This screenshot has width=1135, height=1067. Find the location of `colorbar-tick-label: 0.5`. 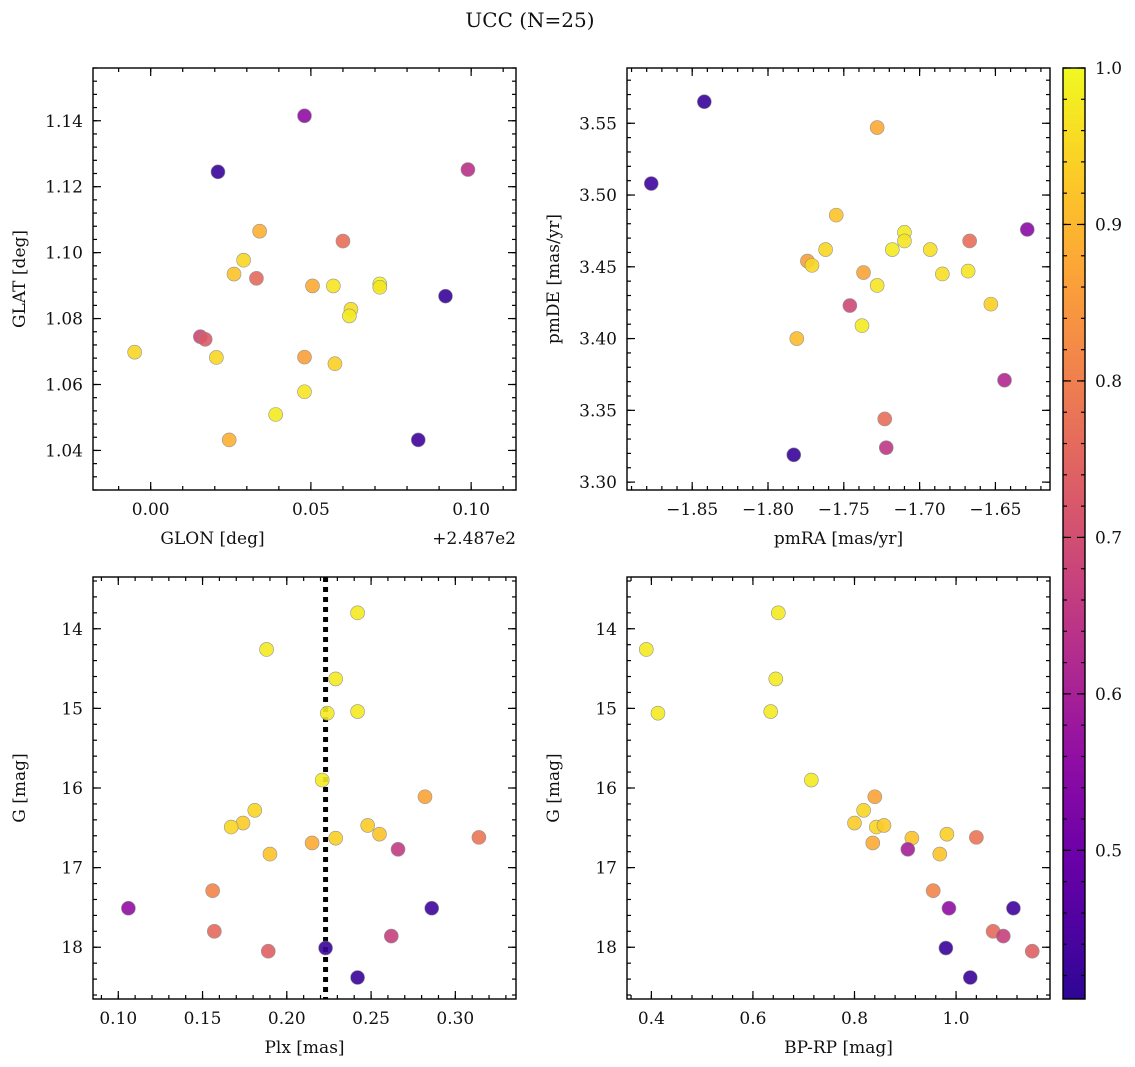

colorbar-tick-label: 0.5 is located at coordinates (1108, 851).